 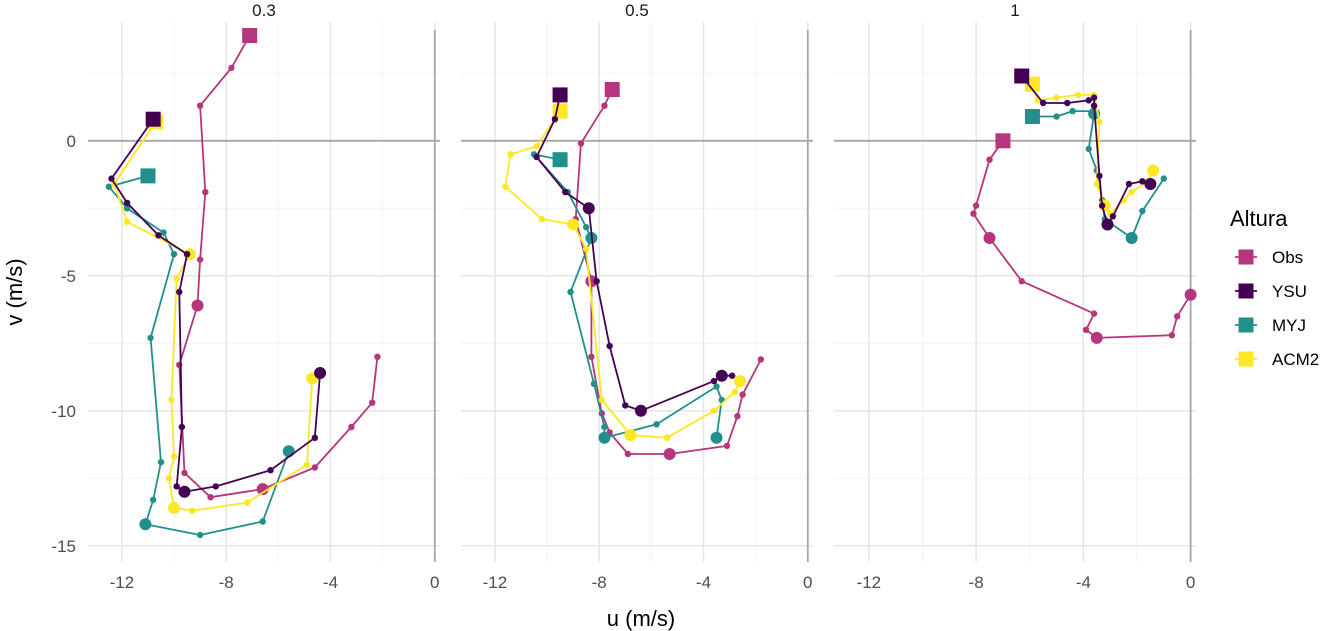 What do you see at coordinates (1287, 257) in the screenshot?
I see `legend-label: Obs` at bounding box center [1287, 257].